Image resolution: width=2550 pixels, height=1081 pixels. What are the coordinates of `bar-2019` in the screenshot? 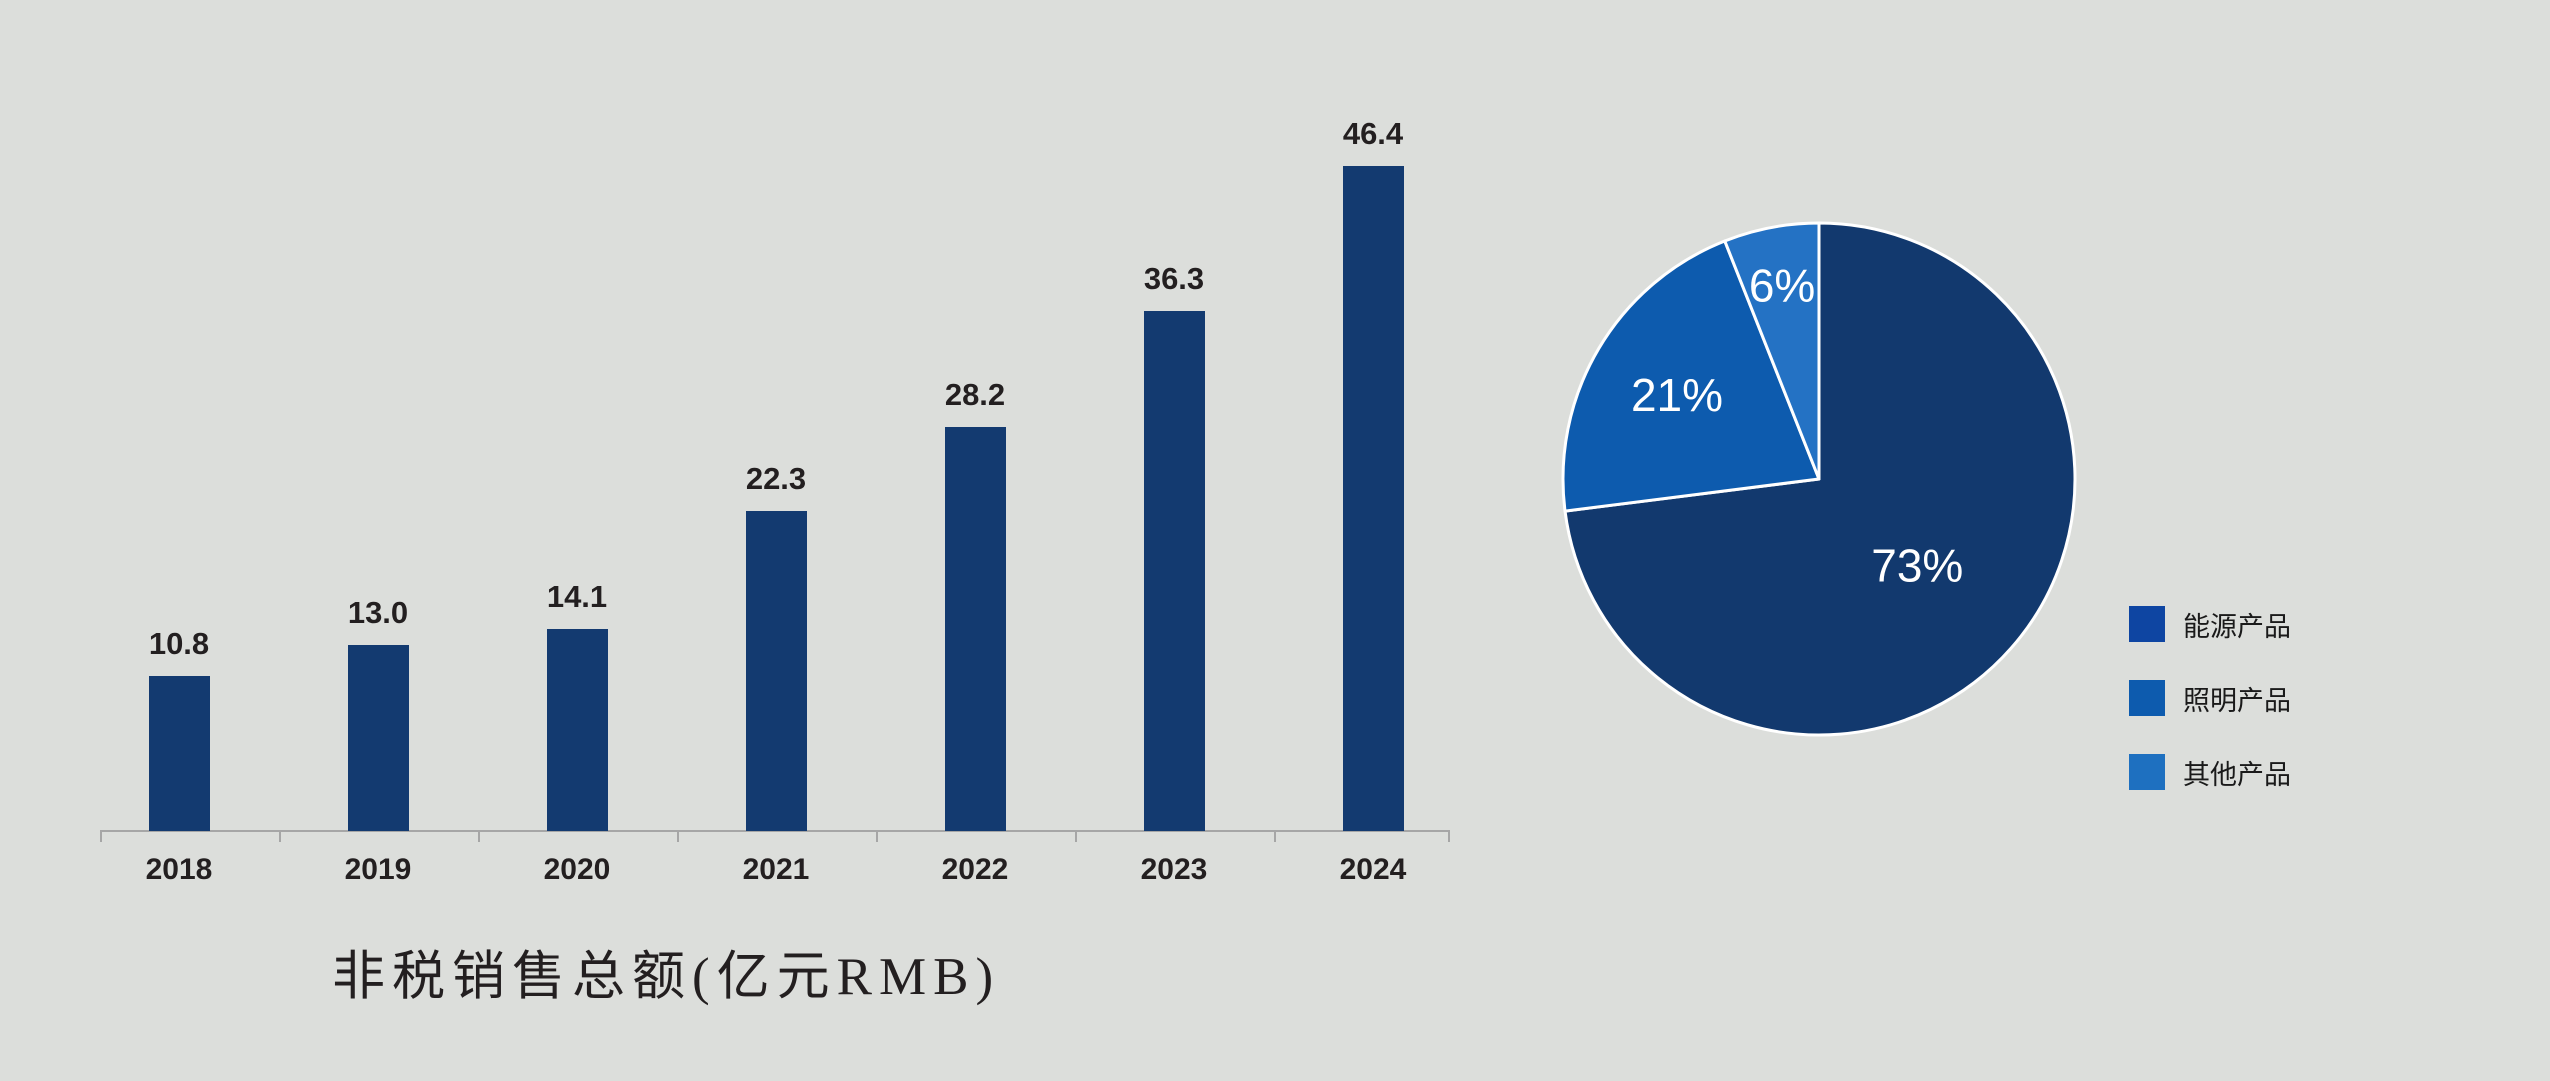 It's located at (378, 738).